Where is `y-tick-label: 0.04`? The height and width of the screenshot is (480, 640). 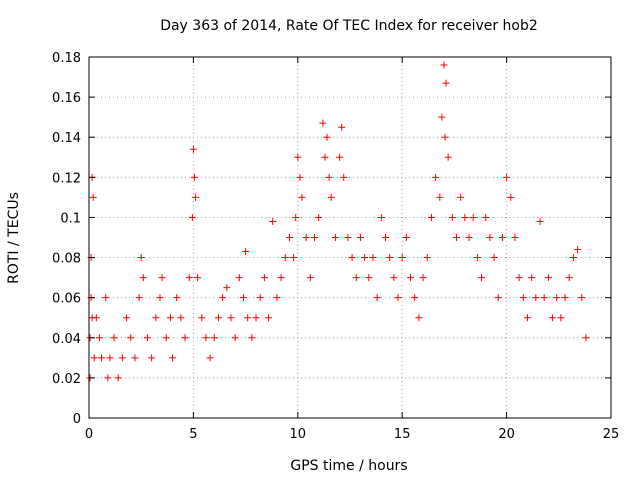 y-tick-label: 0.04 is located at coordinates (66, 339).